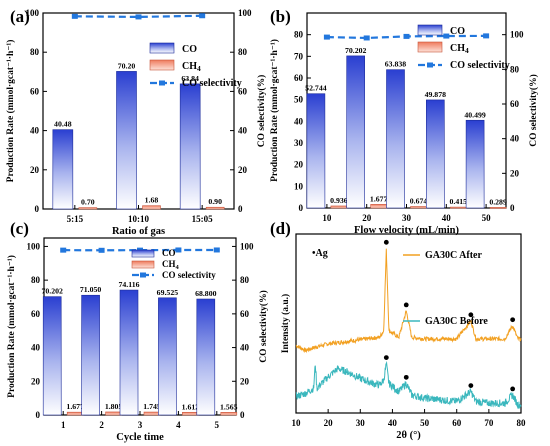 This screenshot has width=550, height=446. I want to click on x-tick-label: 3, so click(140, 425).